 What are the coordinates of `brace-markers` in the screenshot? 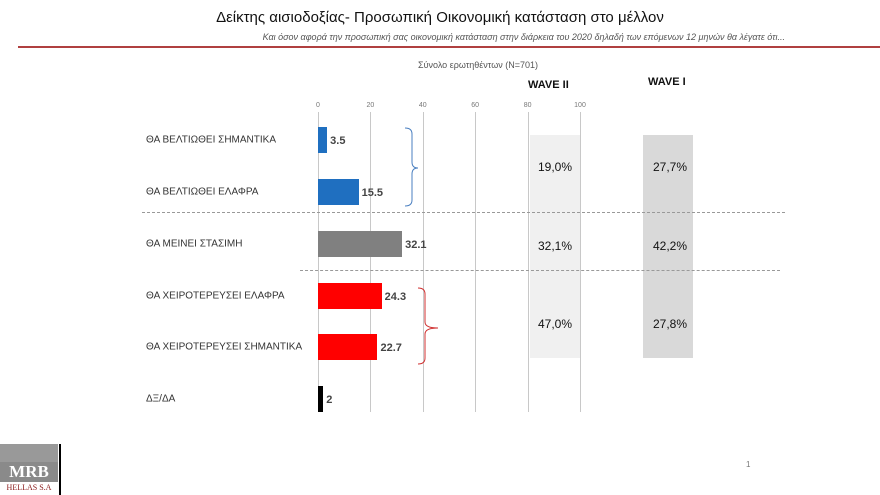 It's located at (421, 246).